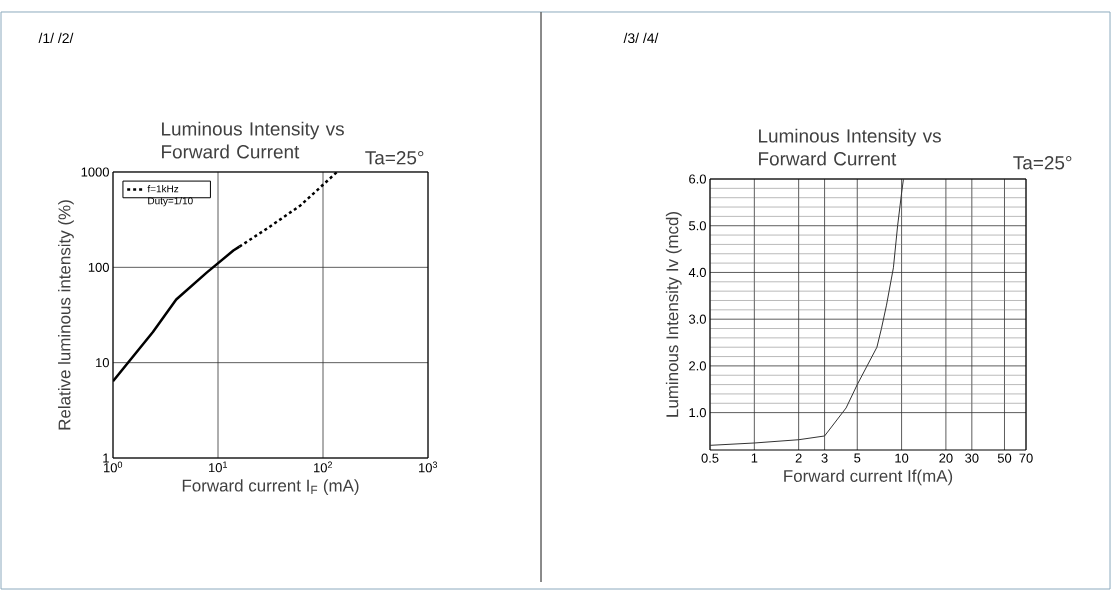 The height and width of the screenshot is (590, 1111). I want to click on y-tick-label: 100, so click(98, 267).